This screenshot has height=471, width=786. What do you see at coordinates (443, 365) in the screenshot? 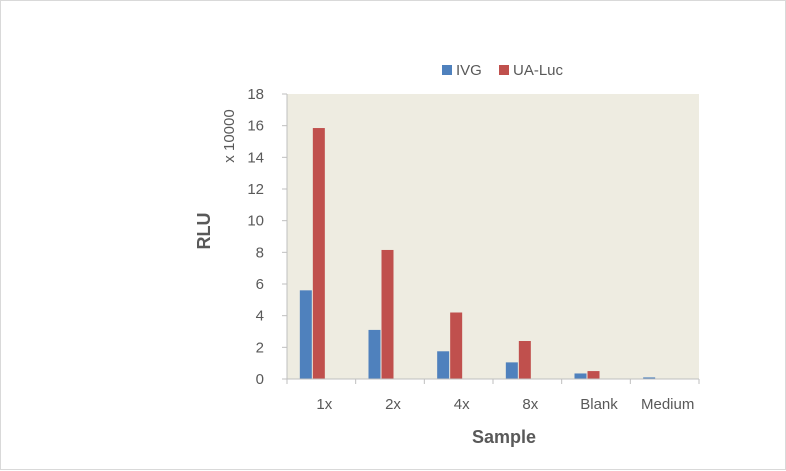
I see `bar-ivg-4x` at bounding box center [443, 365].